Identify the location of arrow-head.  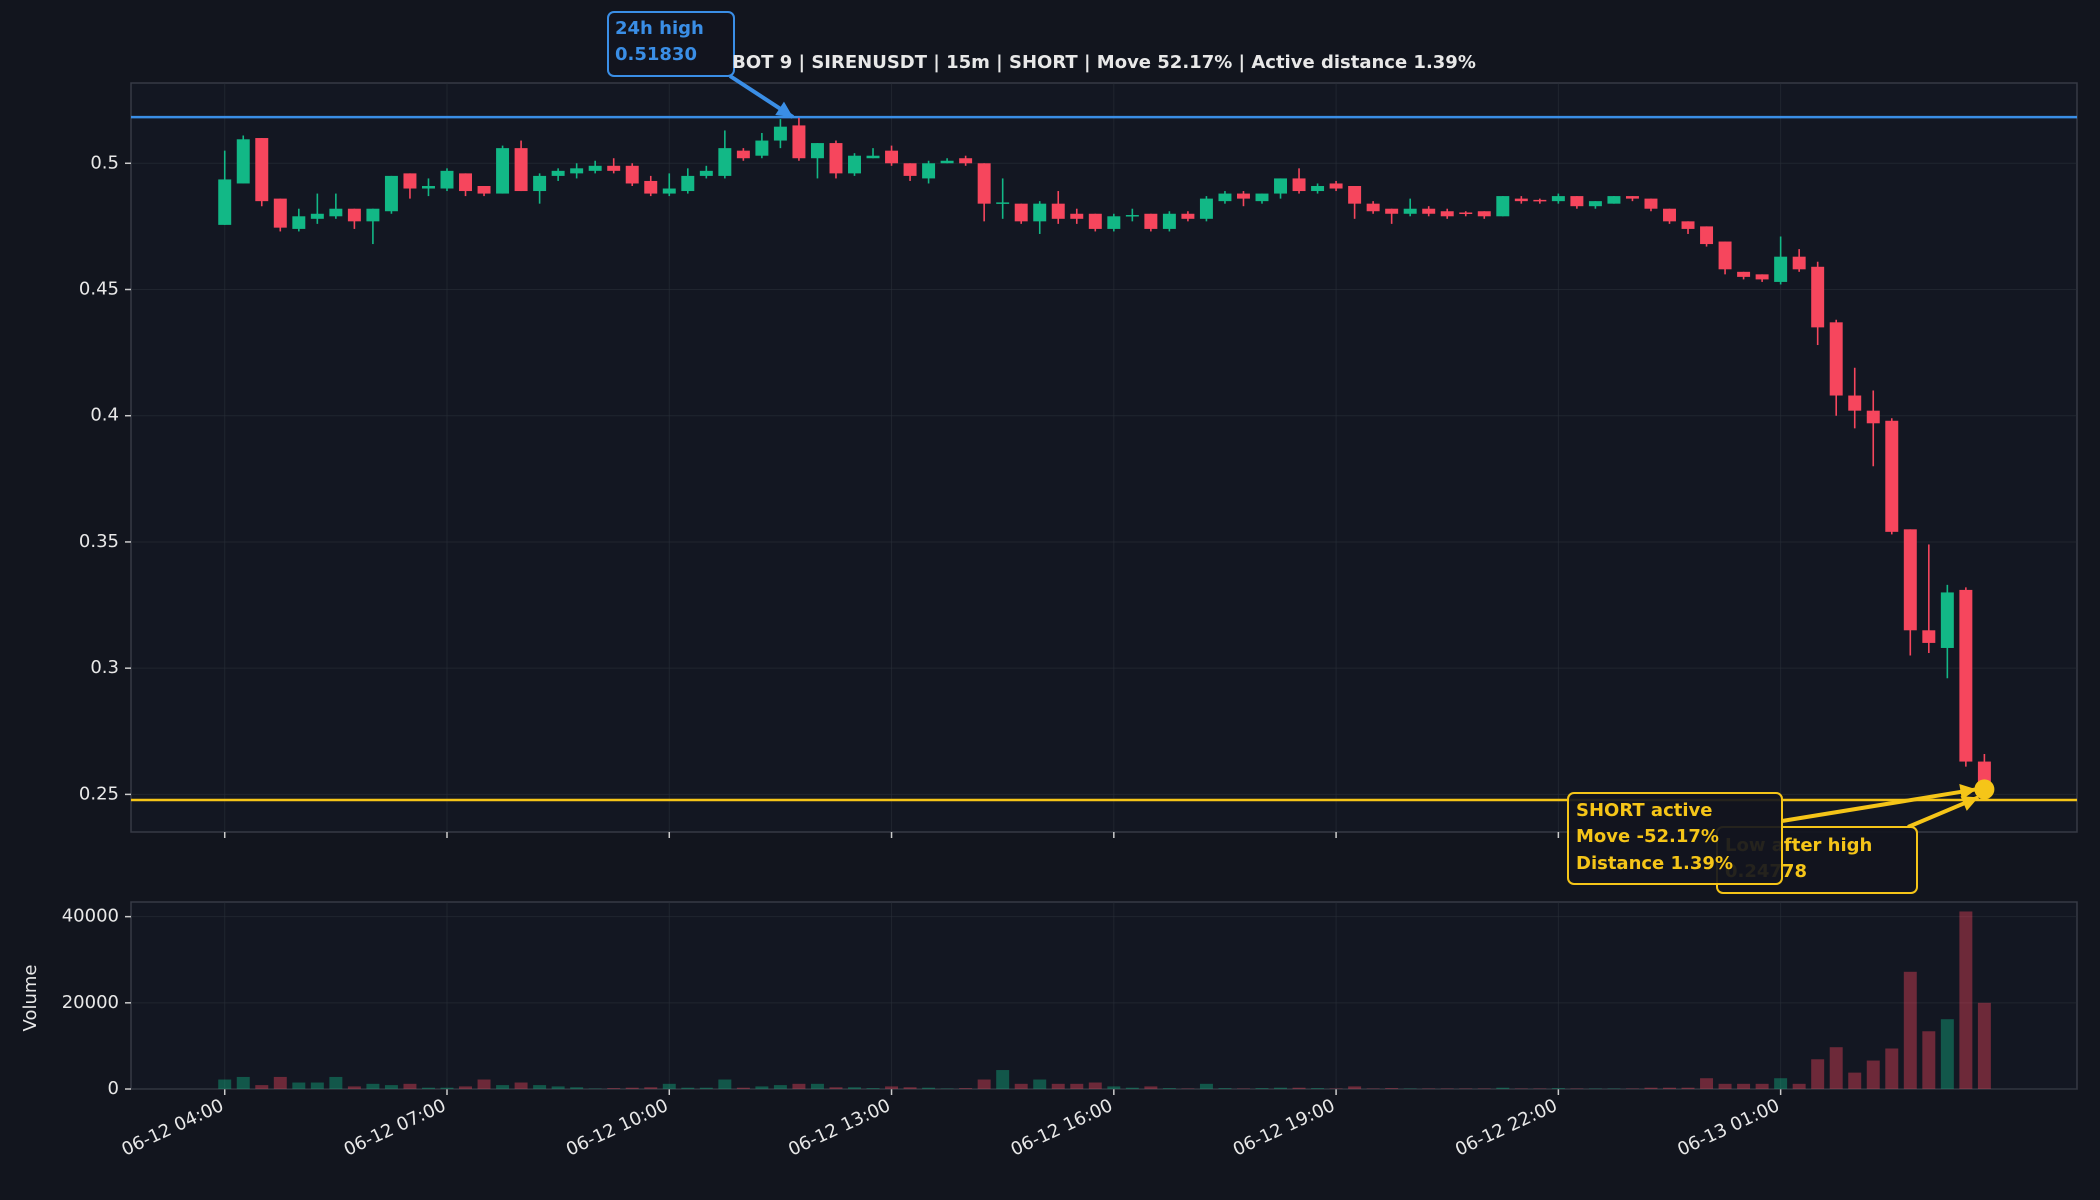
(1969, 803).